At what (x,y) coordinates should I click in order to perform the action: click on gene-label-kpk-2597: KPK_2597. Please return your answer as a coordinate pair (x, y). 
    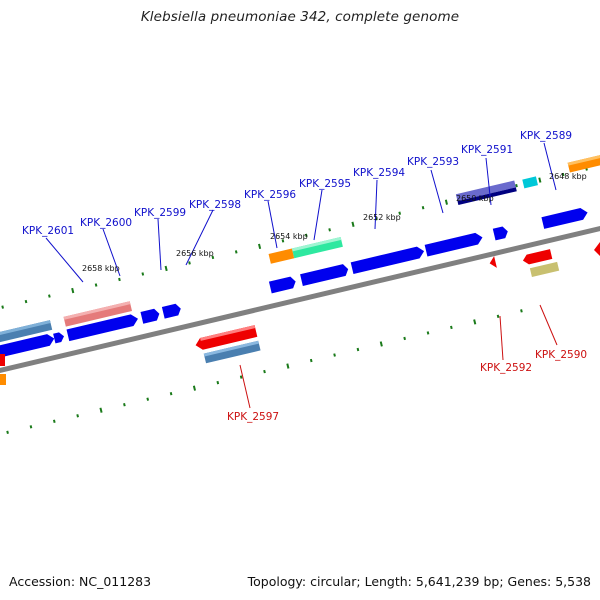
    Looking at the image, I should click on (253, 417).